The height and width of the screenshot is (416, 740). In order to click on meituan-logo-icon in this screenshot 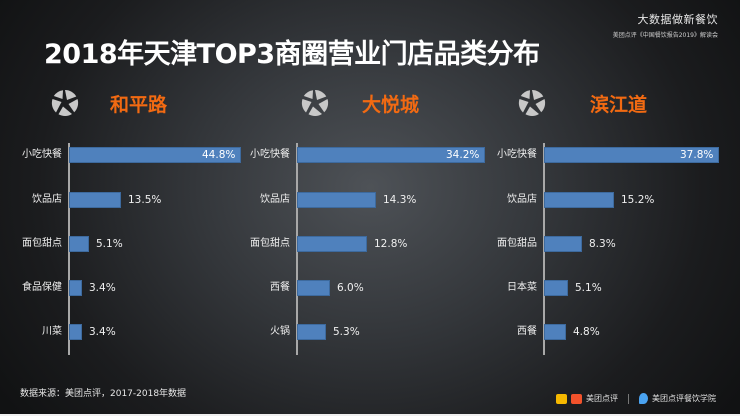, I will do `click(561, 398)`.